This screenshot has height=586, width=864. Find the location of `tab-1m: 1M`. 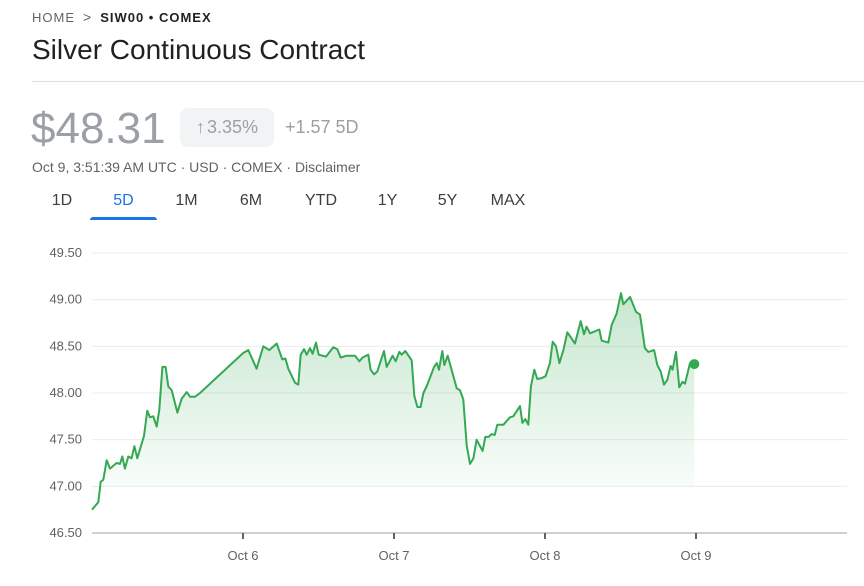

tab-1m: 1M is located at coordinates (186, 200).